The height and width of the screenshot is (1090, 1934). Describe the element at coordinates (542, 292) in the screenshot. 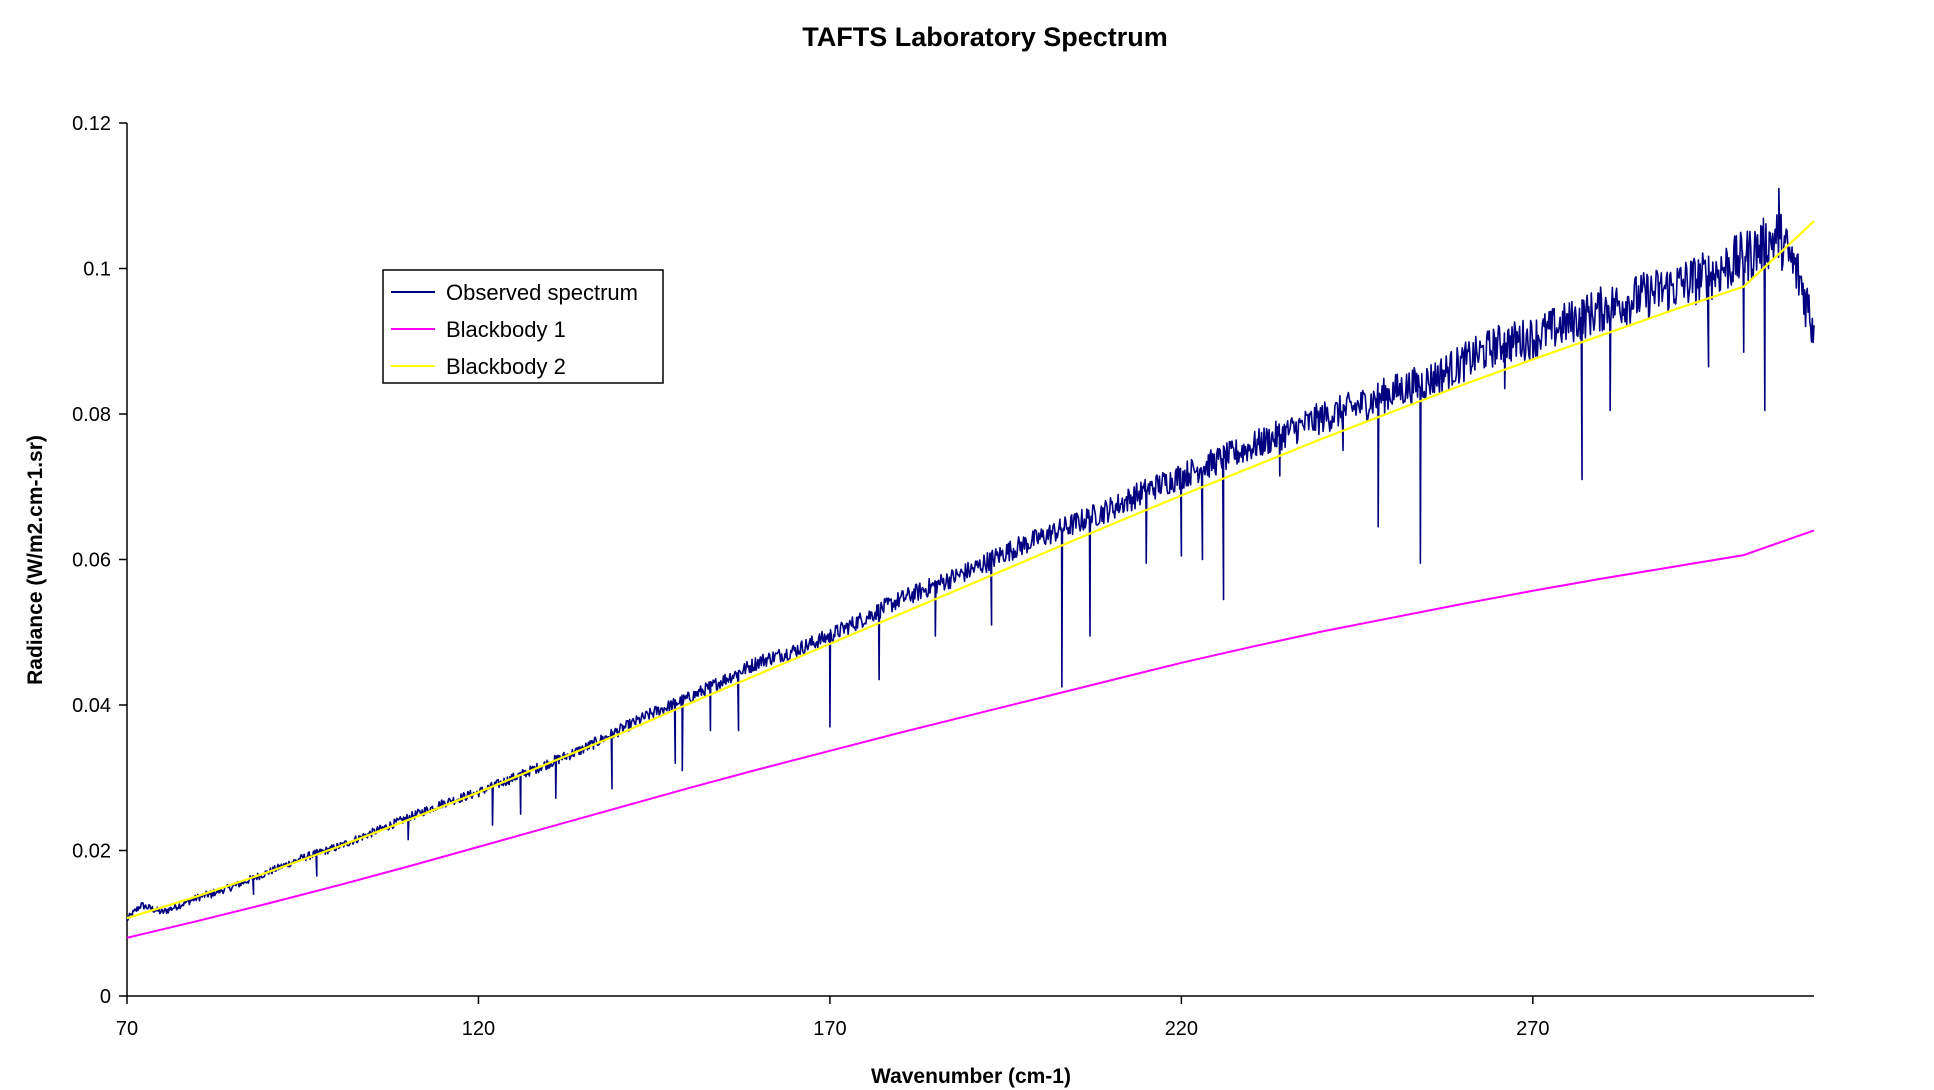

I see `legend-label: Observed spectrum` at that location.